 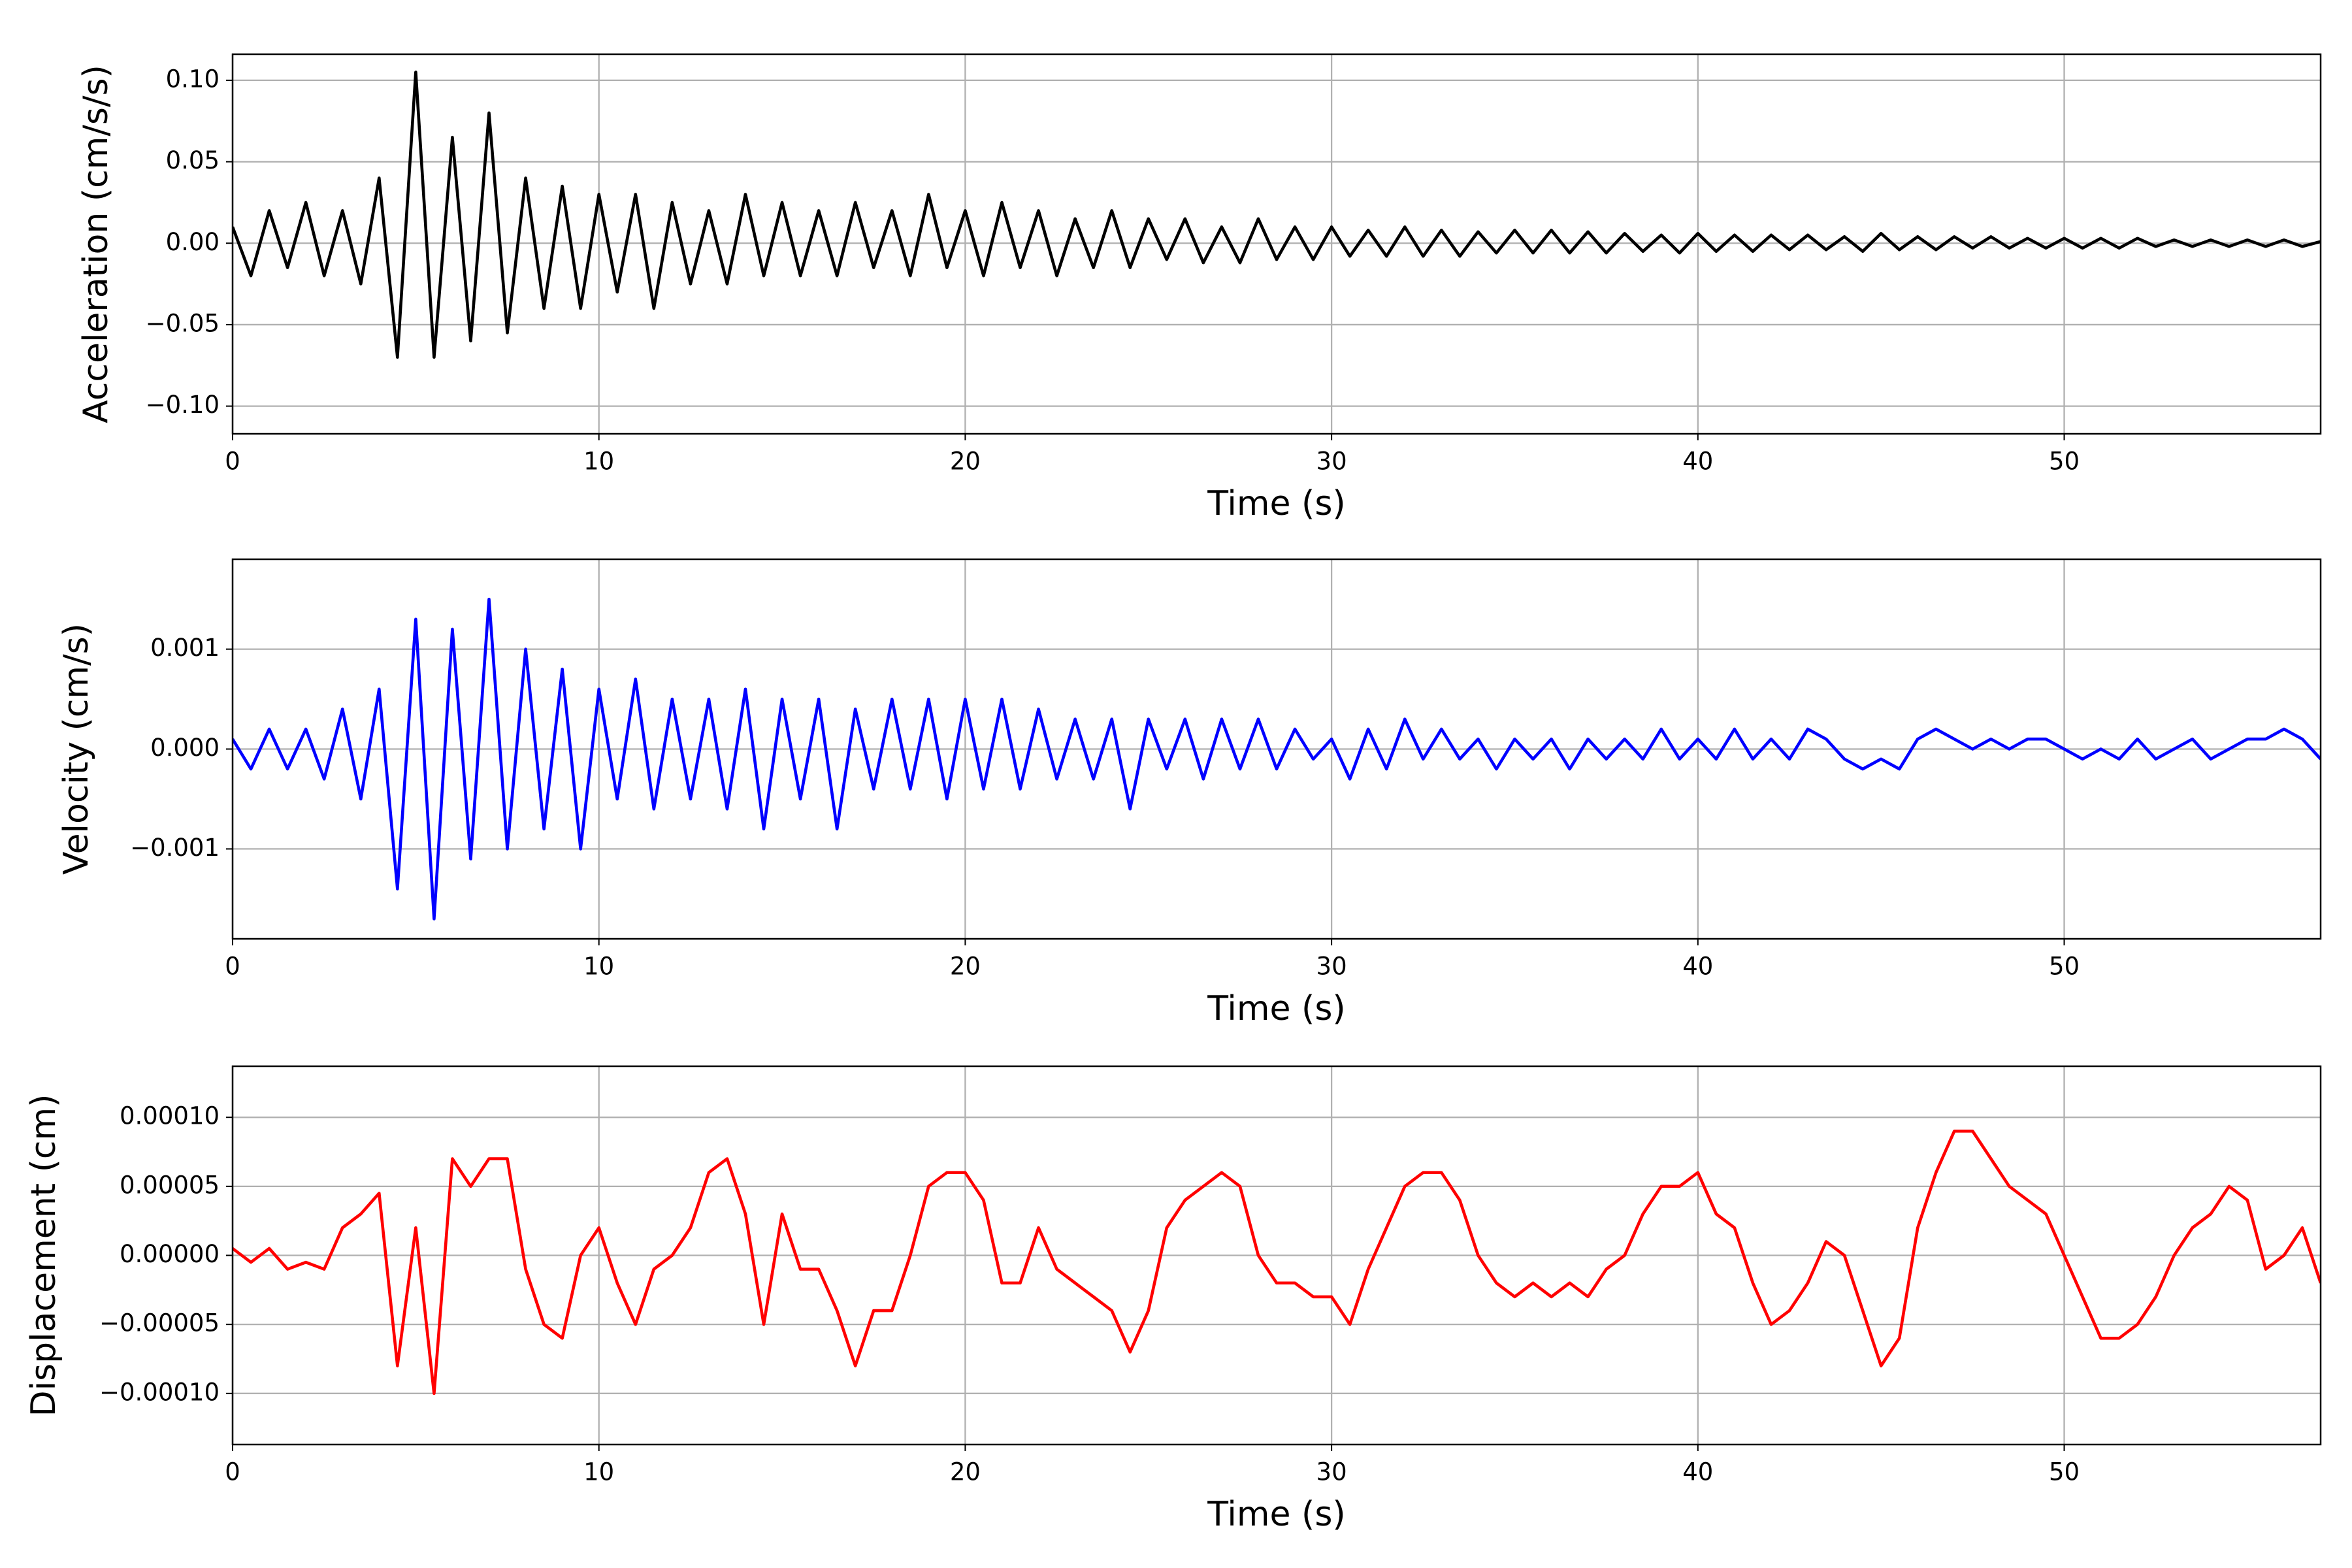 I want to click on y-tick-label: 0.10, so click(x=193, y=79).